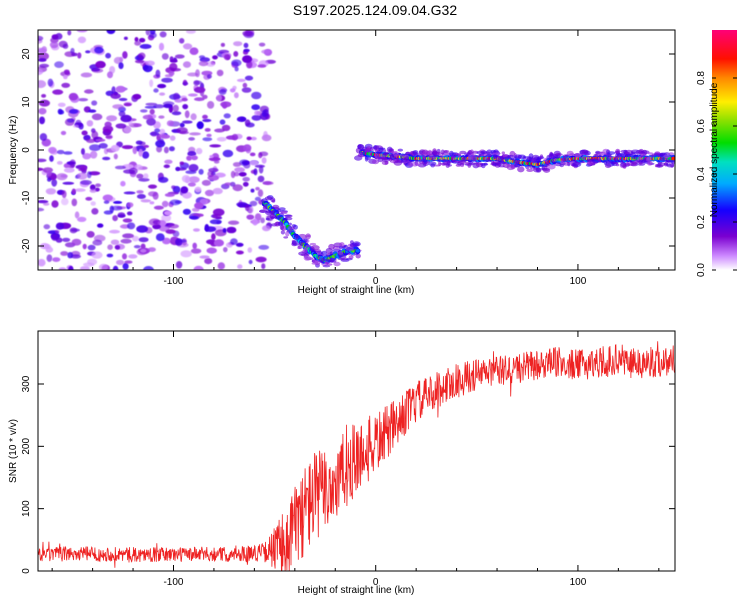 This screenshot has height=600, width=750. I want to click on spectrogram-x-tick-label: 100, so click(578, 281).